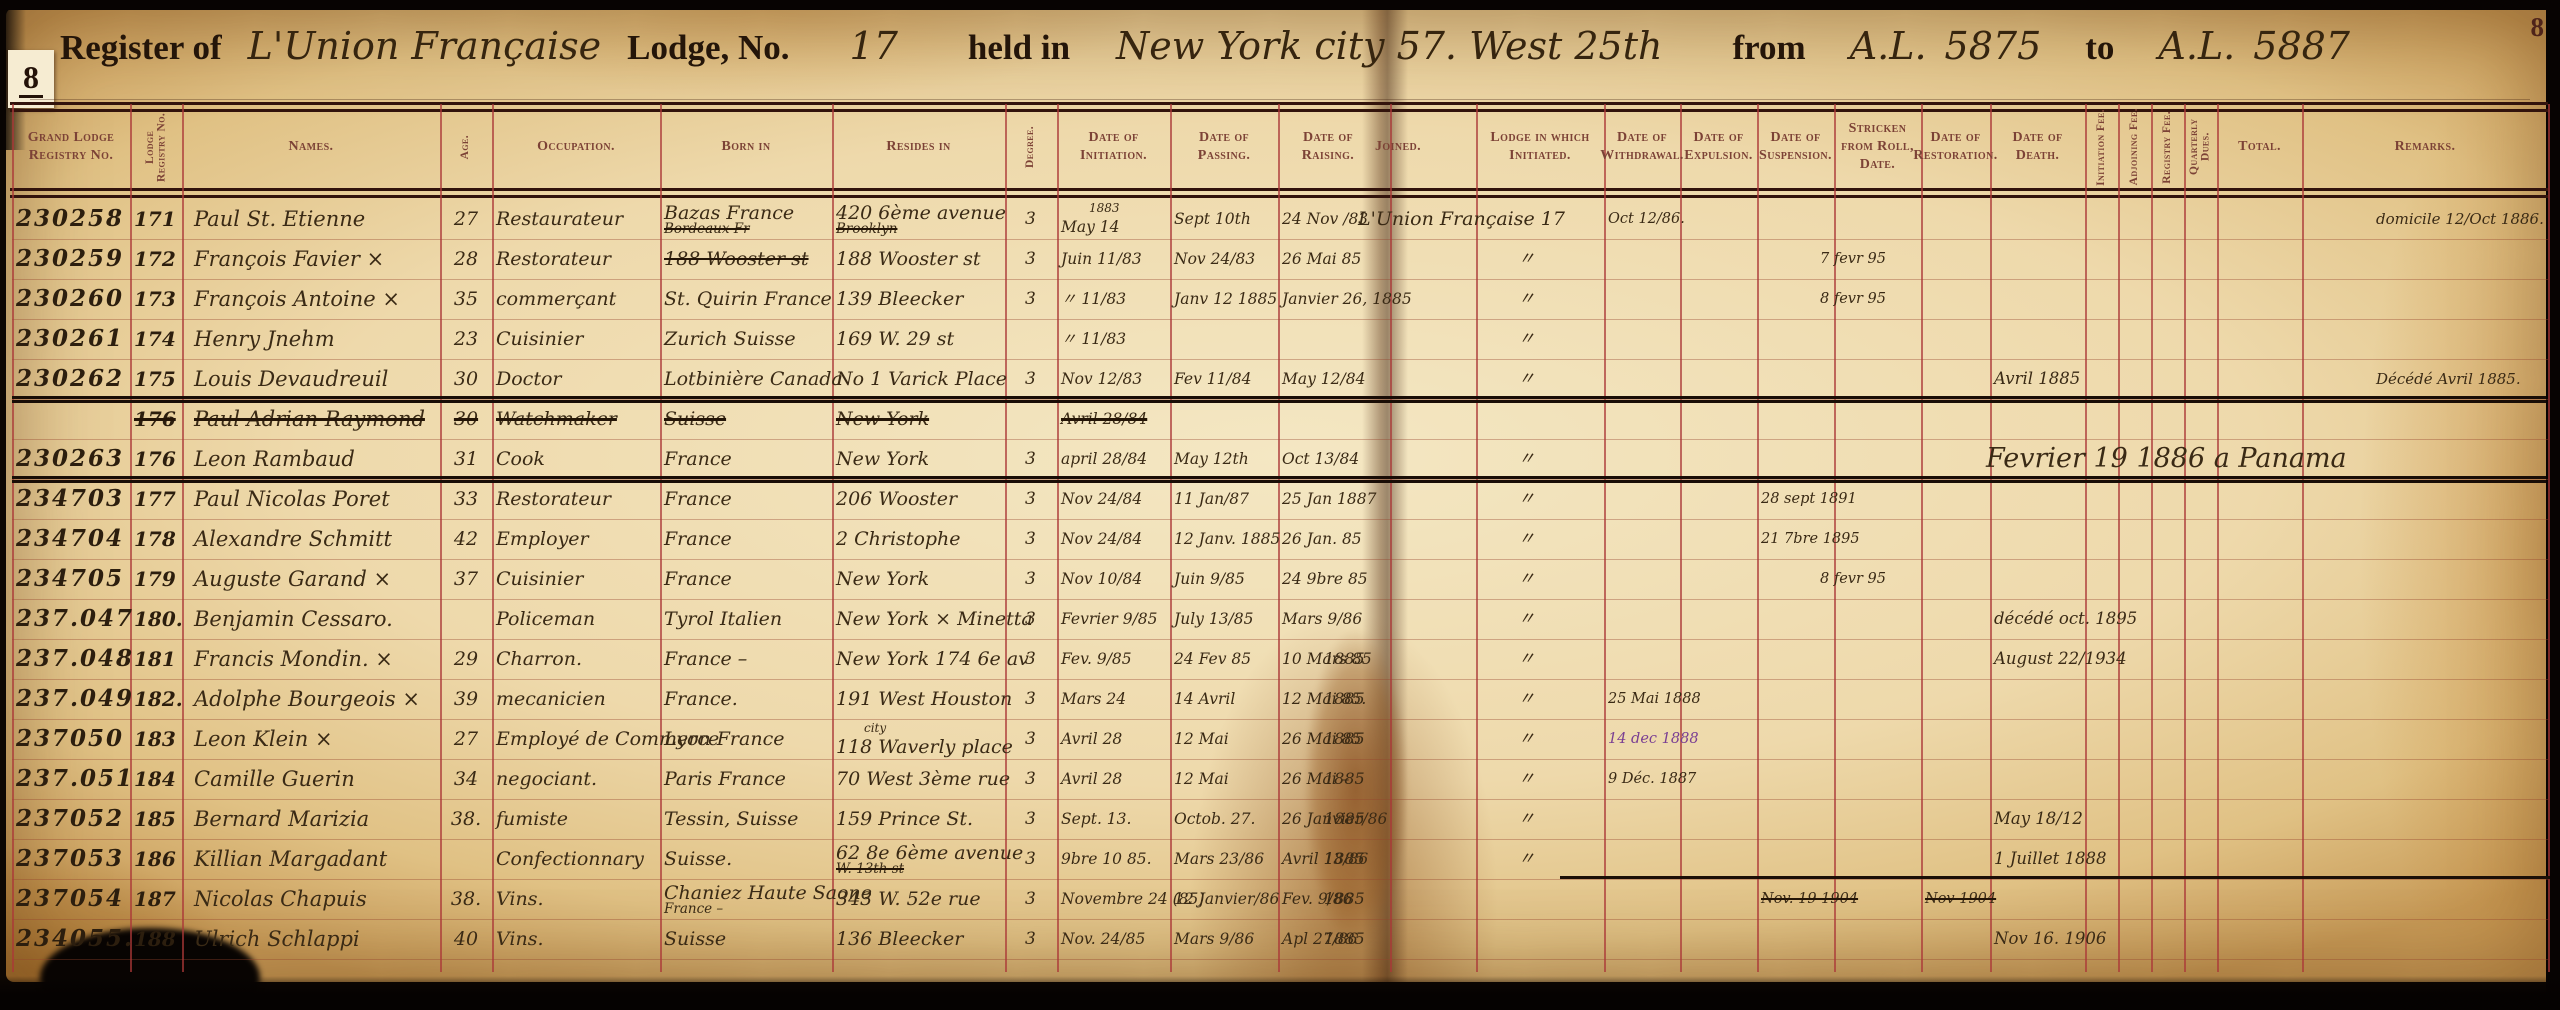 The width and height of the screenshot is (2560, 1010). I want to click on cell-subvalue: Brooklyn, so click(867, 229).